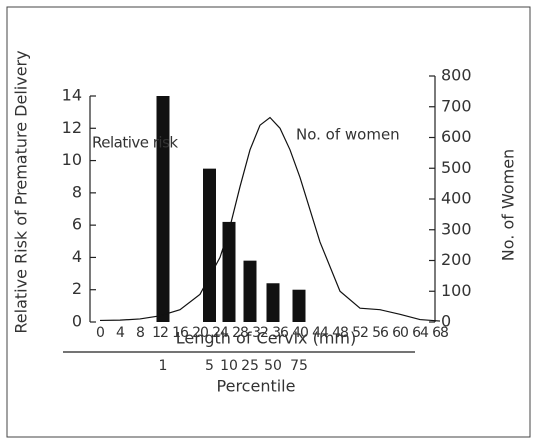 The width and height of the screenshot is (538, 444). Describe the element at coordinates (135, 143) in the screenshot. I see `series-annotation: Relative risk` at that location.